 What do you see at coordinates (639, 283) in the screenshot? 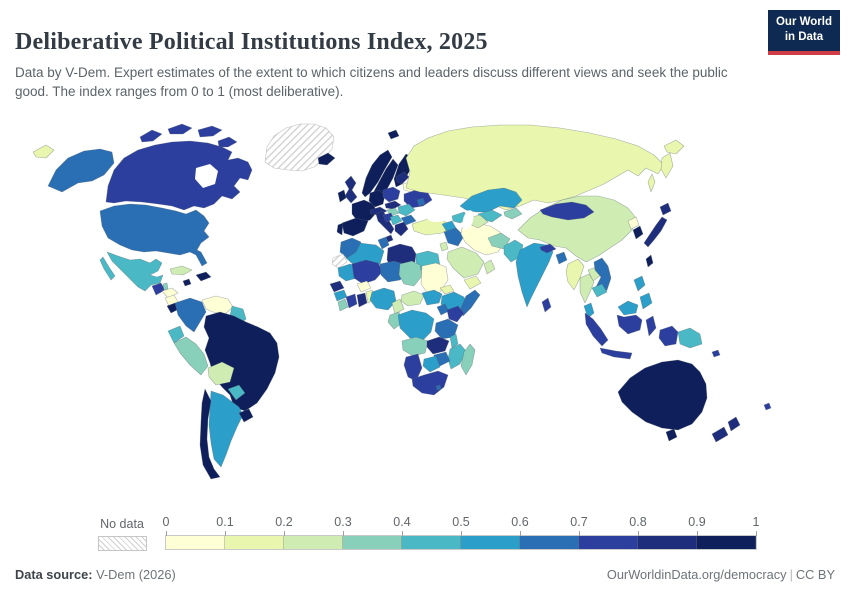
I see `country-philippines-luzon` at bounding box center [639, 283].